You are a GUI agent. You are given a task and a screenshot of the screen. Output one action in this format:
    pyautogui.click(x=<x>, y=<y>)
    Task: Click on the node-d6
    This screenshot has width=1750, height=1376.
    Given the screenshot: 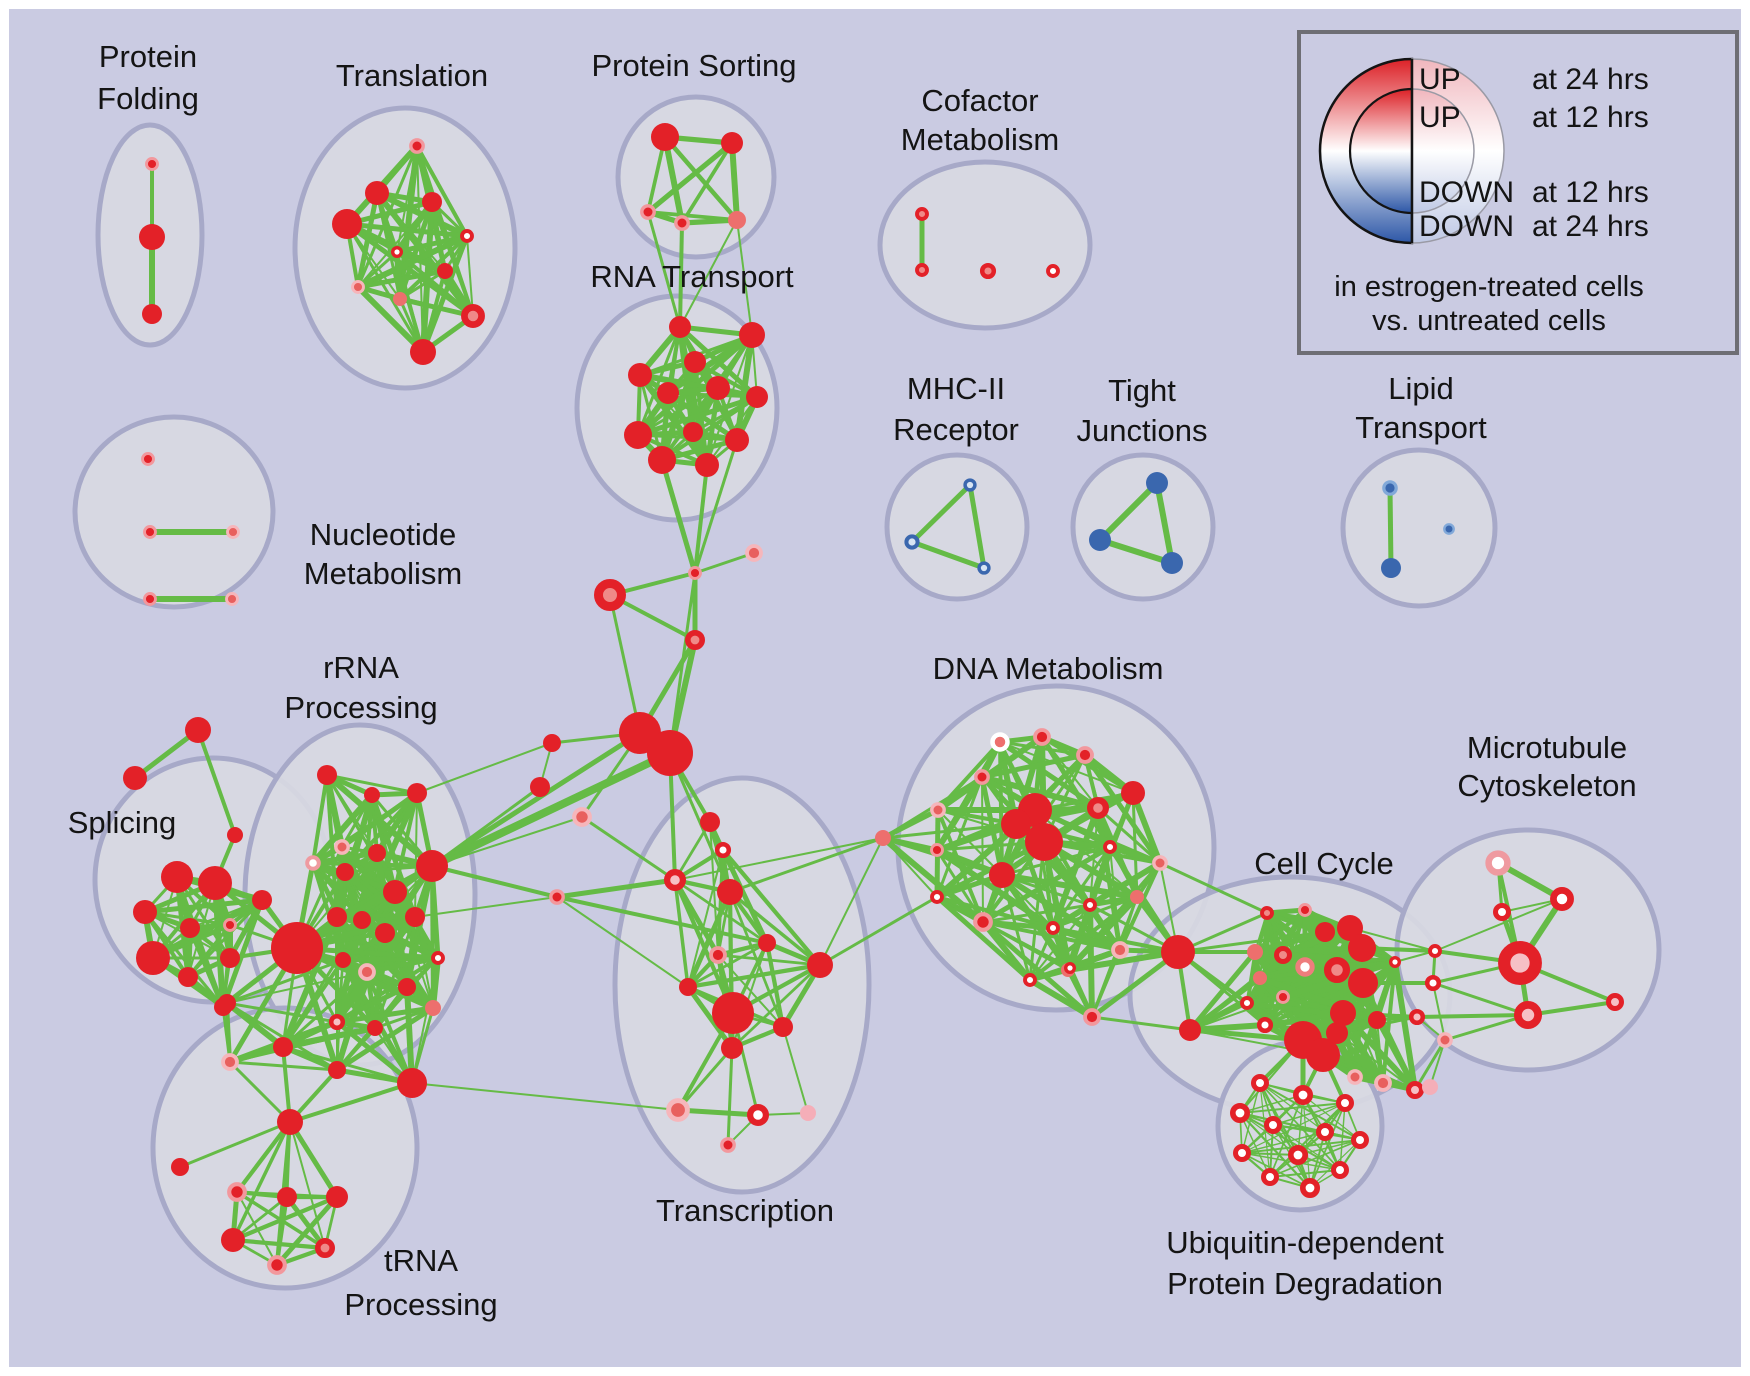 What is the action you would take?
    pyautogui.click(x=1133, y=793)
    